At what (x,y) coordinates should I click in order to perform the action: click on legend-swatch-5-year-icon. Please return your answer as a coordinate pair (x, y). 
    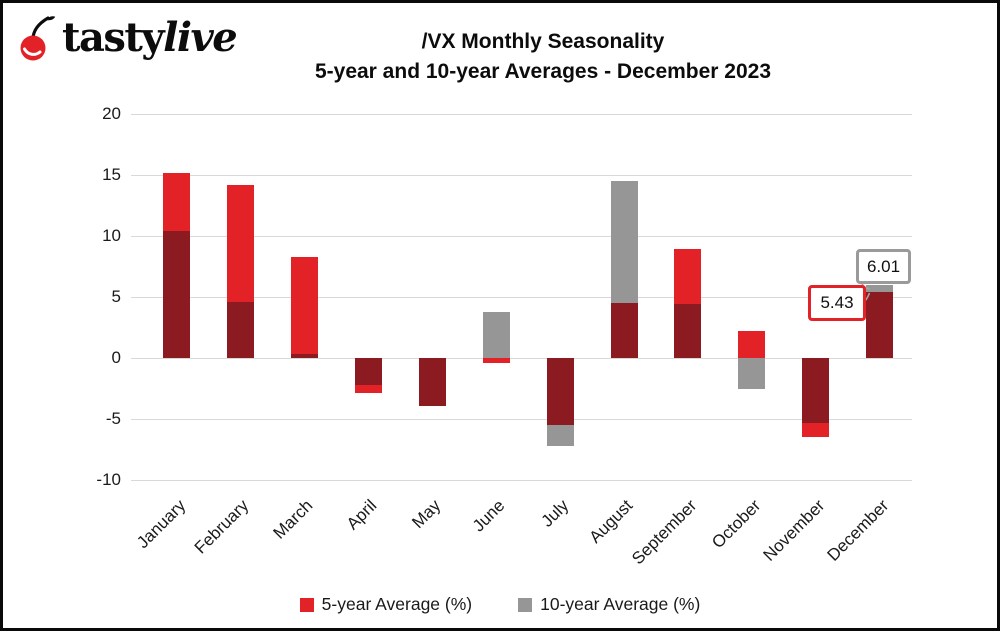
    Looking at the image, I should click on (306, 604).